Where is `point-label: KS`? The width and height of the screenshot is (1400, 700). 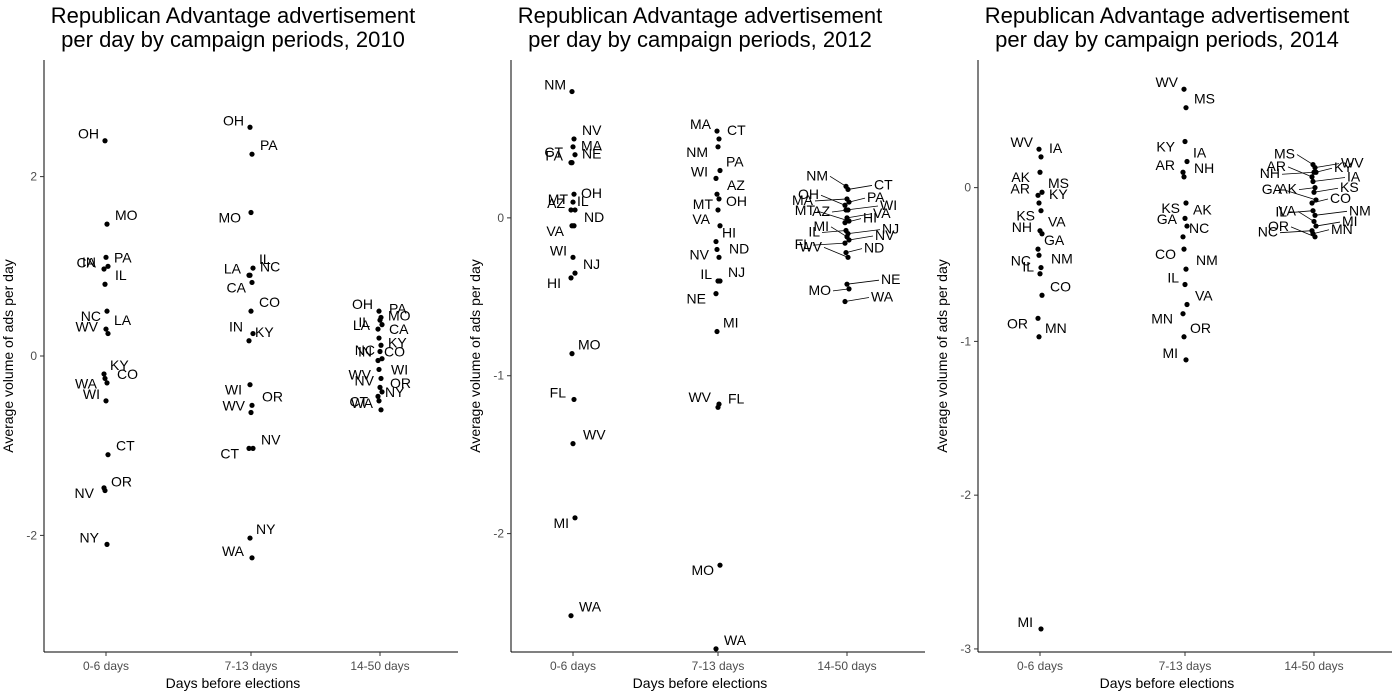 point-label: KS is located at coordinates (1170, 208).